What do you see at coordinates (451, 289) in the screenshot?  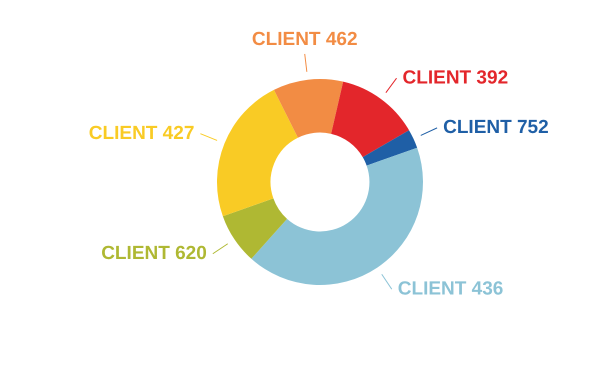 I see `slice-label: CLIENT 436` at bounding box center [451, 289].